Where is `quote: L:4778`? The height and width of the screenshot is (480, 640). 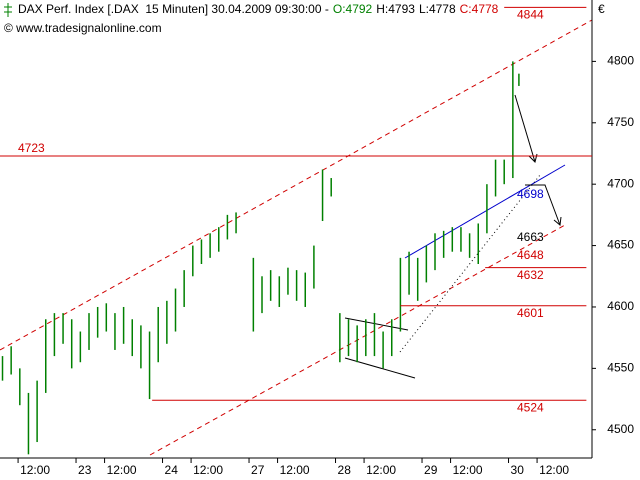 quote: L:4778 is located at coordinates (437, 9).